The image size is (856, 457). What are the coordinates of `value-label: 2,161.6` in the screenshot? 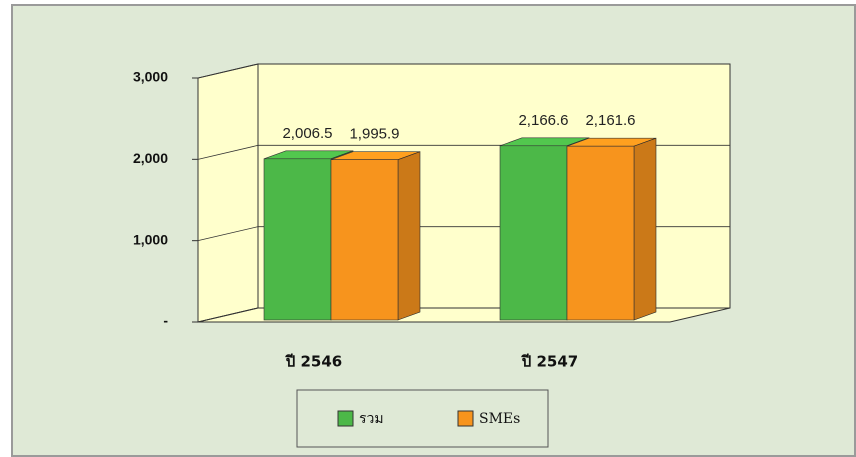 It's located at (610, 120).